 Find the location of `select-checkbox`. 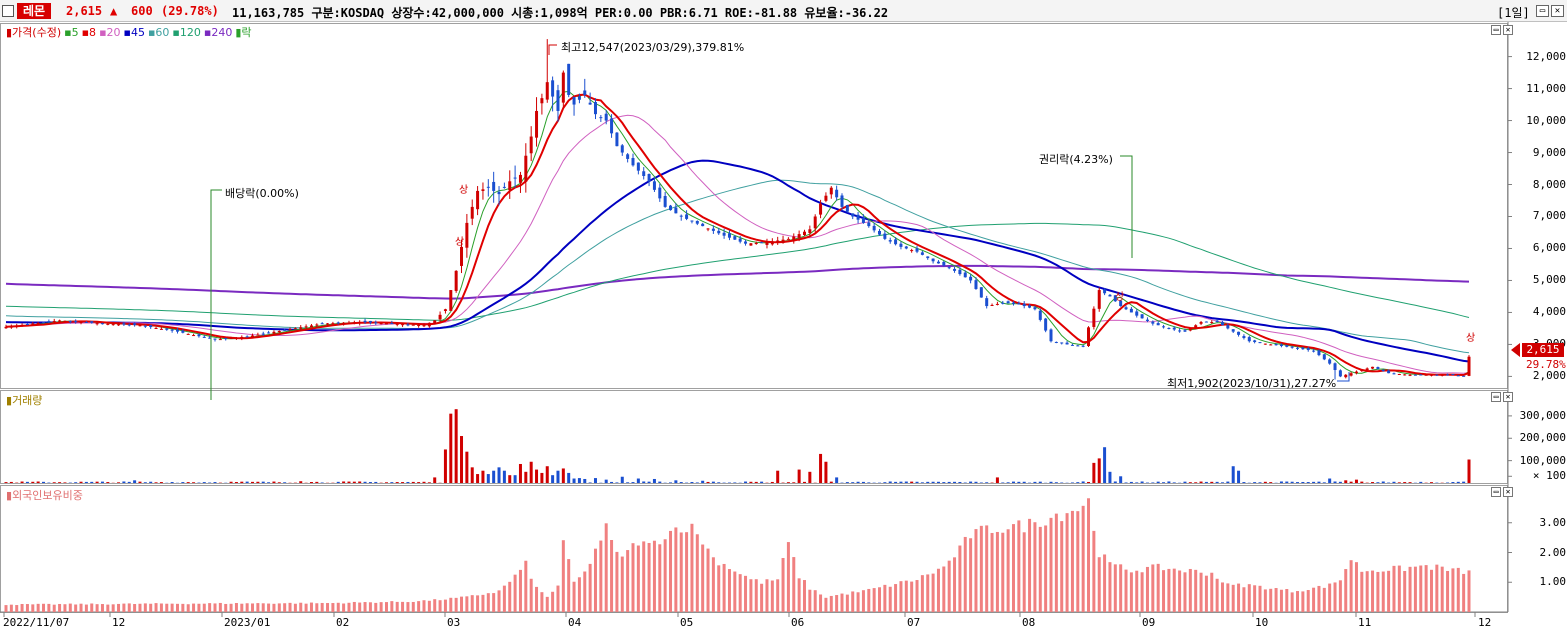

select-checkbox is located at coordinates (8, 11).